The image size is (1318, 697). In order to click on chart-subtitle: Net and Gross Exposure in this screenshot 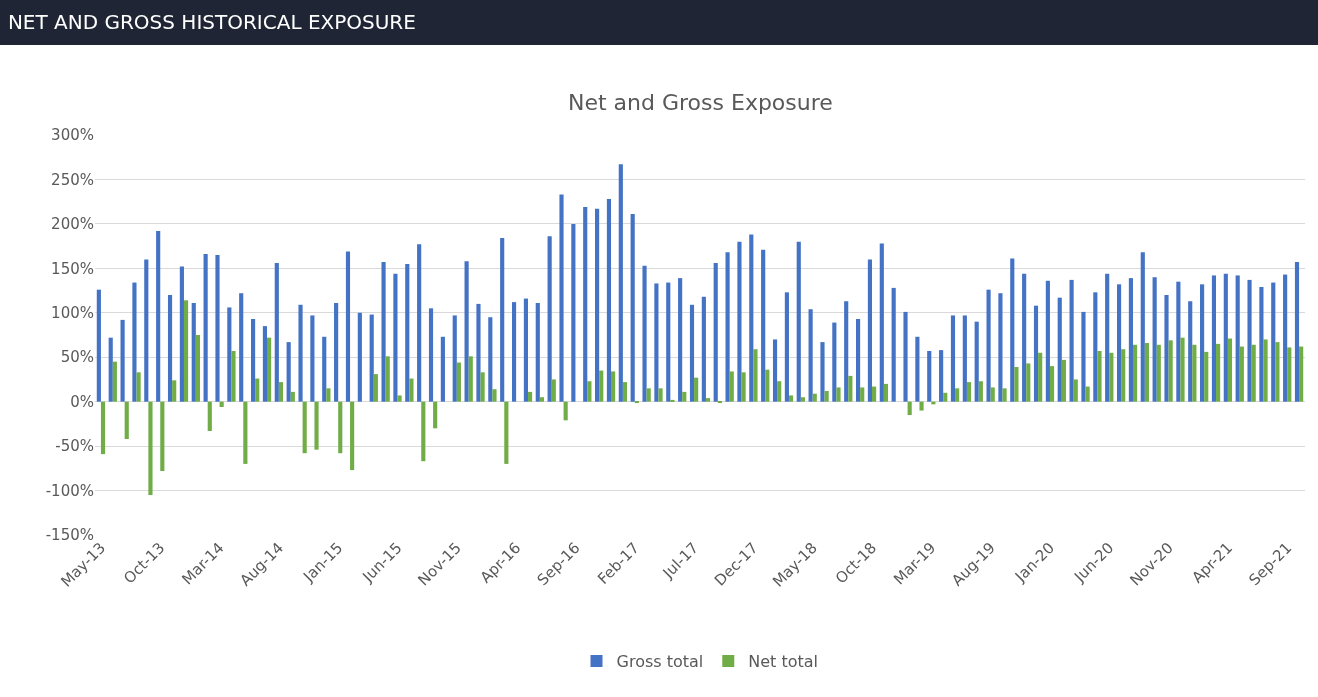, I will do `click(700, 102)`.